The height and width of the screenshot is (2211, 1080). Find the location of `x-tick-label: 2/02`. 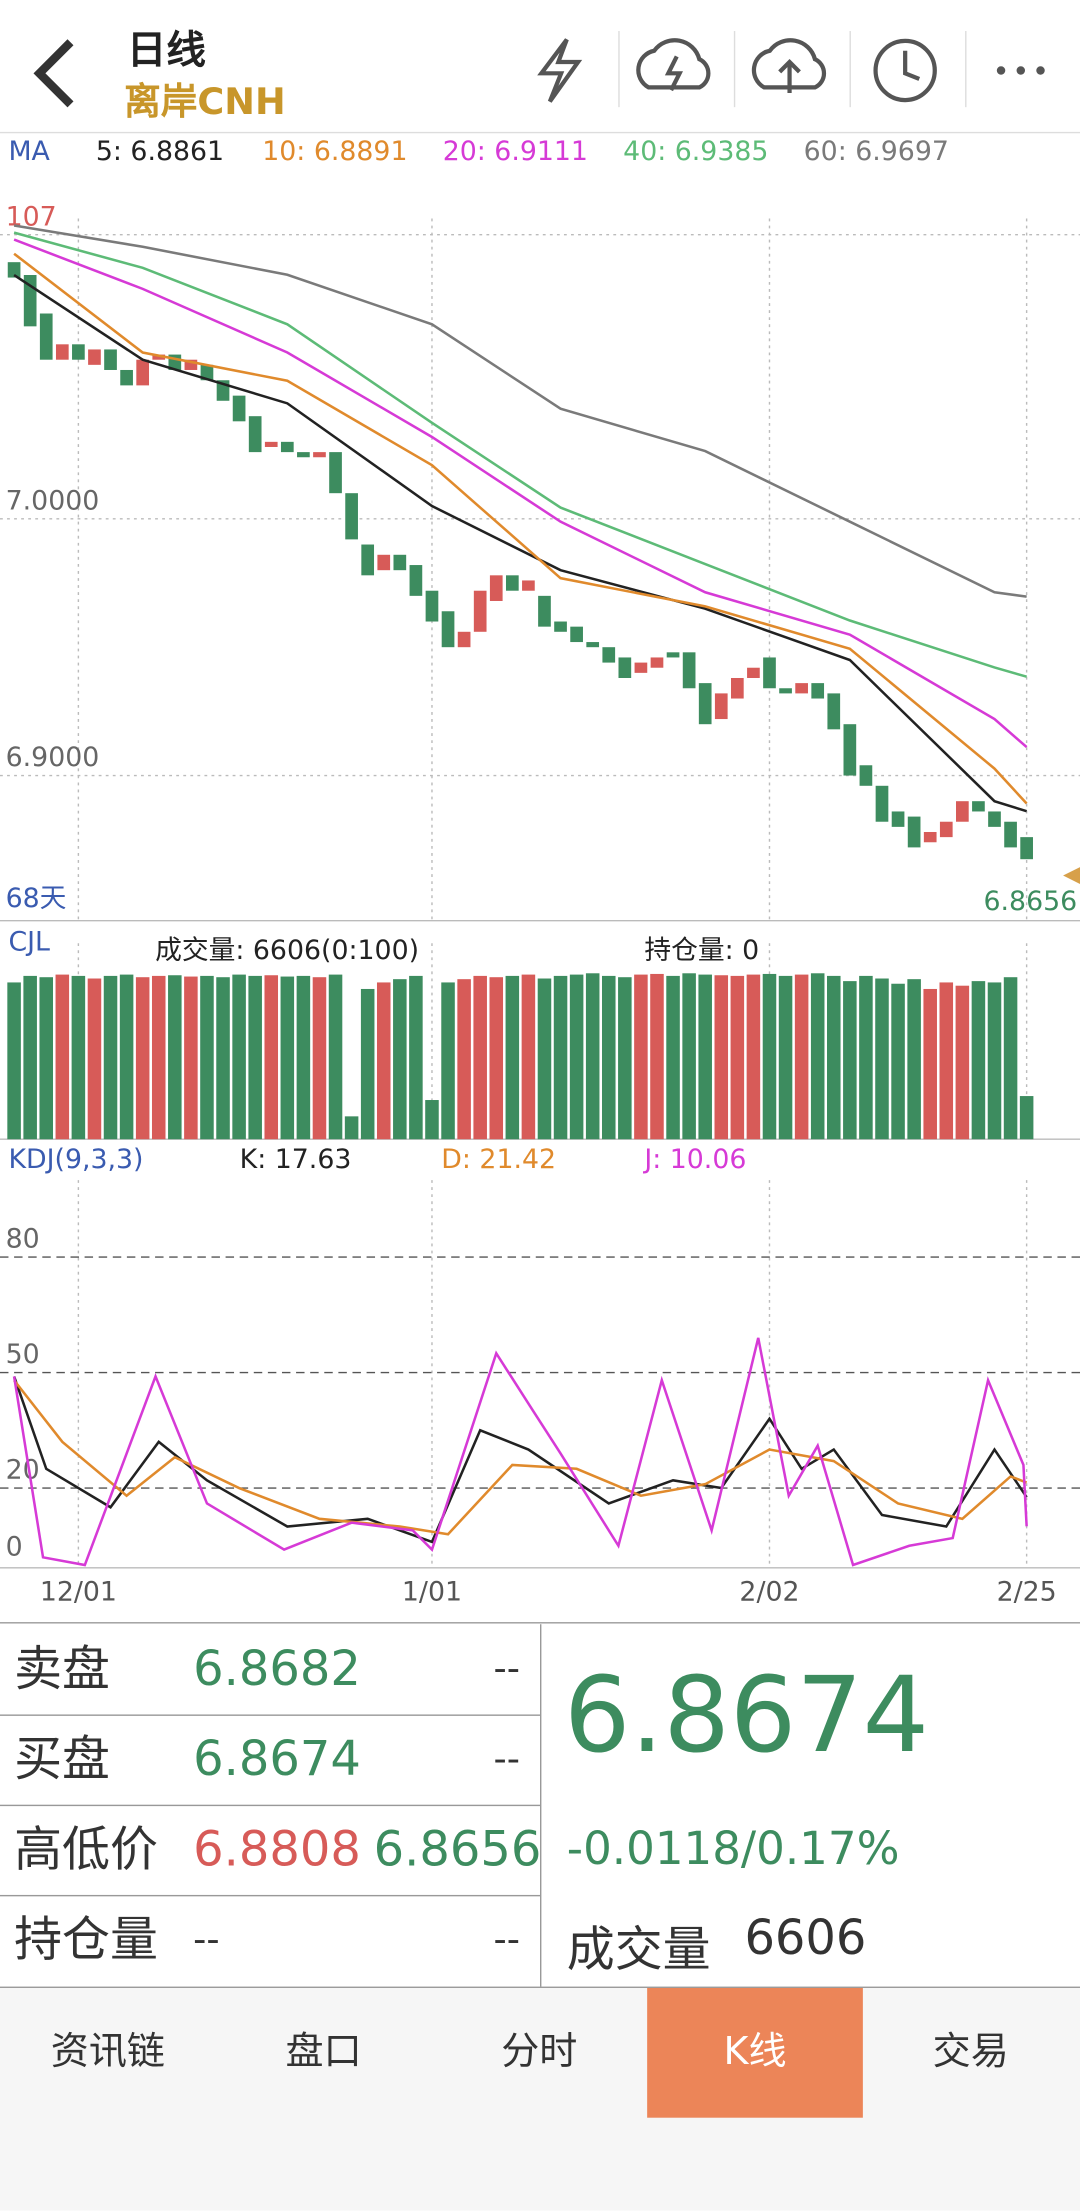

x-tick-label: 2/02 is located at coordinates (769, 1592).